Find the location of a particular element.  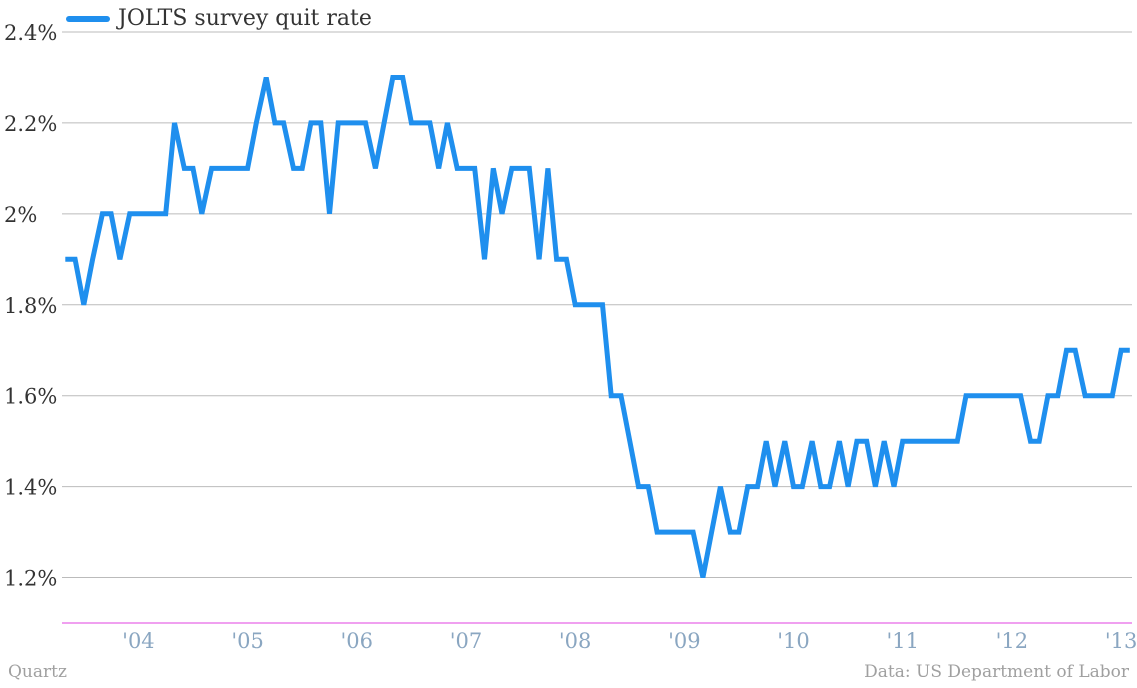

x-tick-label: '09 is located at coordinates (684, 641).